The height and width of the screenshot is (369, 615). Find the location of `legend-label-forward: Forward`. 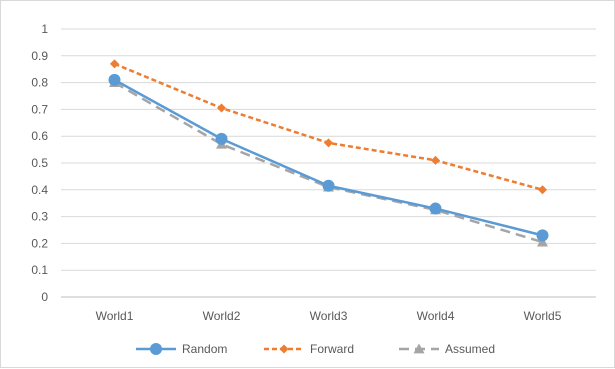

legend-label-forward: Forward is located at coordinates (332, 349).